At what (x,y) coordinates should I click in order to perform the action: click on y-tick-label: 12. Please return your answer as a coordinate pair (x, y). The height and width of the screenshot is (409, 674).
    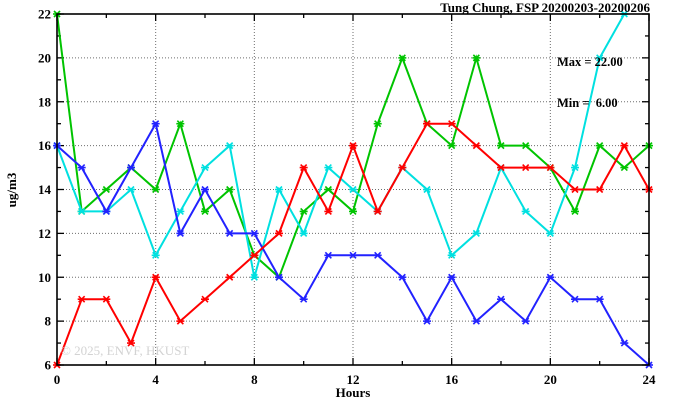
    Looking at the image, I should click on (44, 233).